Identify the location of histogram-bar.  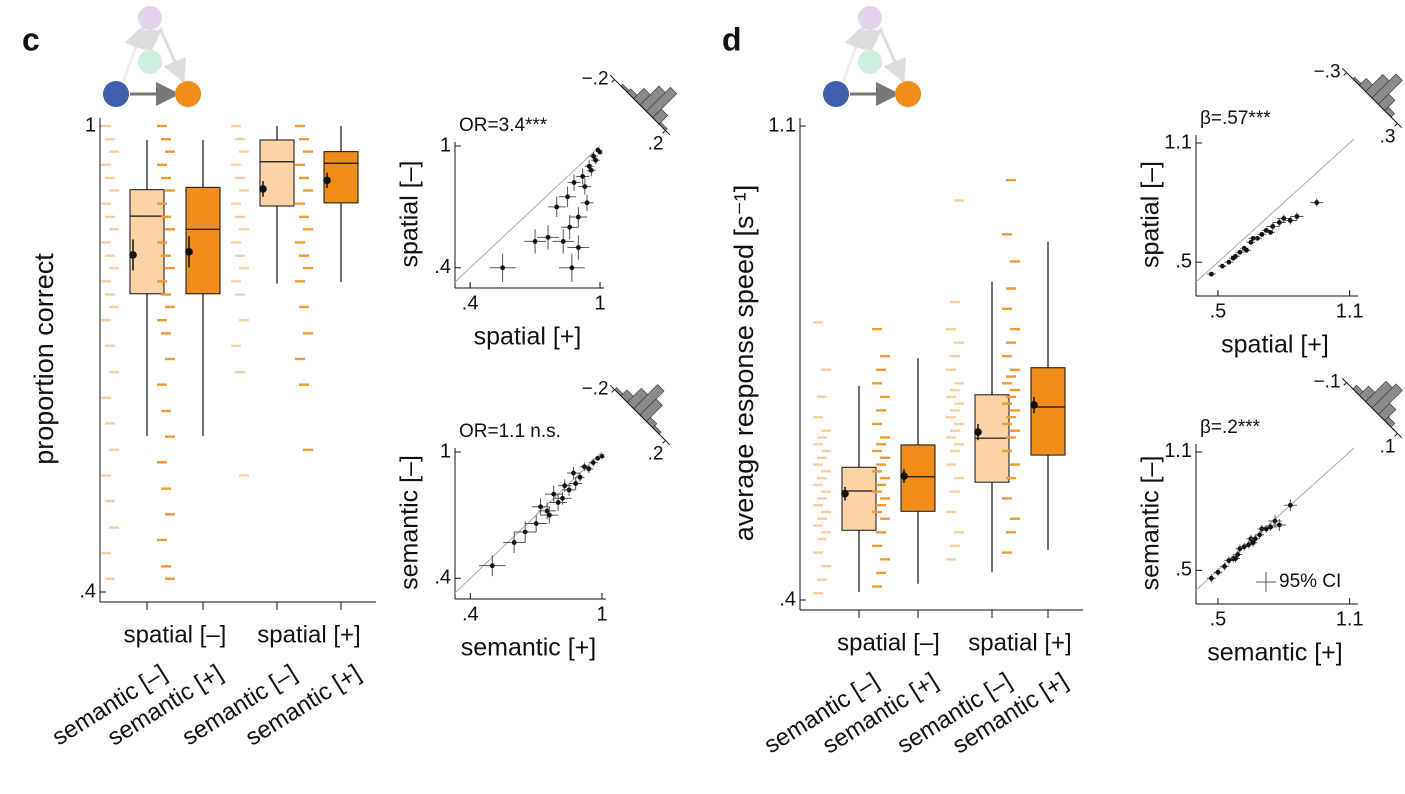
(625, 88).